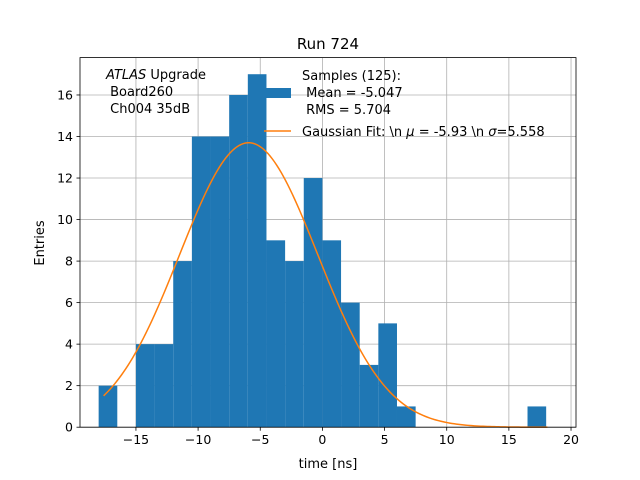 This screenshot has width=640, height=480. Describe the element at coordinates (148, 109) in the screenshot. I see `annotation-channel: Ch004 35dB` at that location.